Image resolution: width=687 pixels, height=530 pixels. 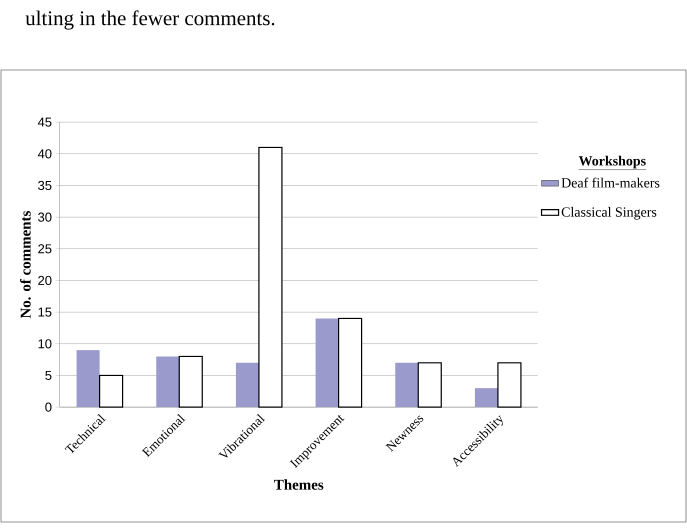 What do you see at coordinates (45, 312) in the screenshot?
I see `y-tick-label: 15` at bounding box center [45, 312].